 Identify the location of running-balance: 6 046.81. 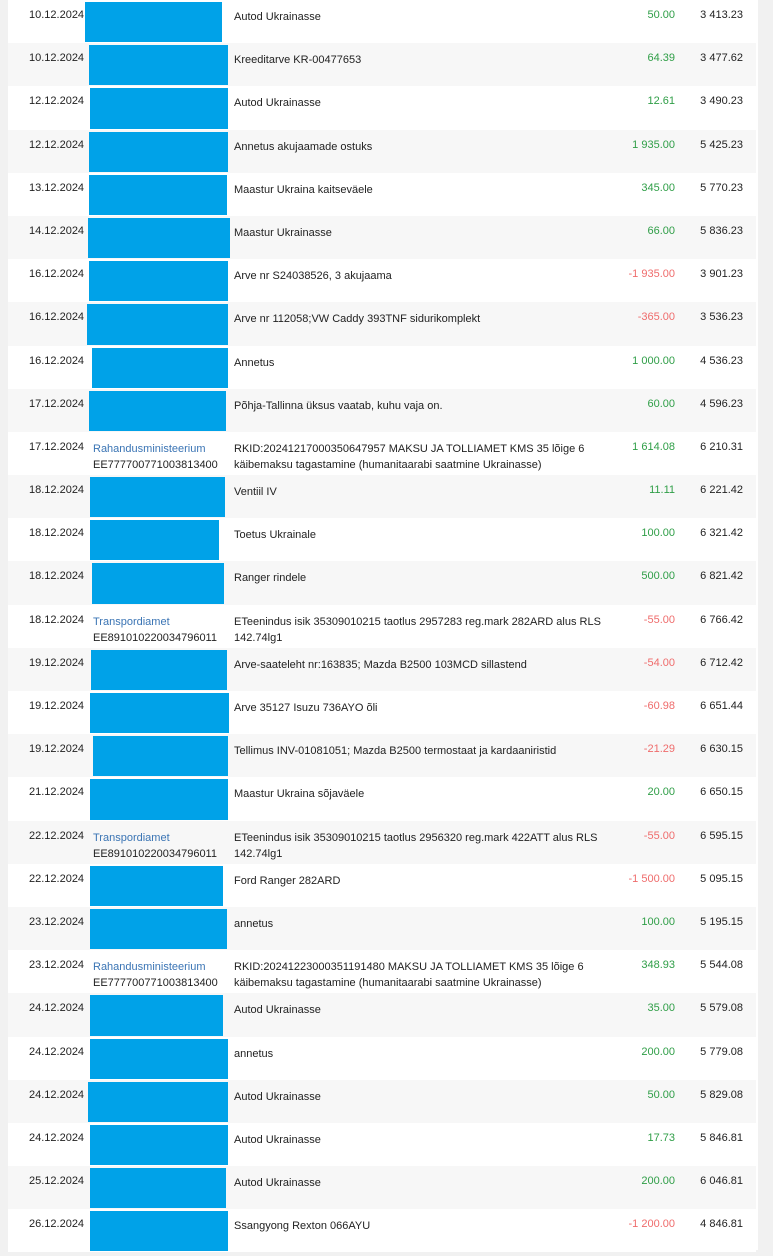
(721, 1181).